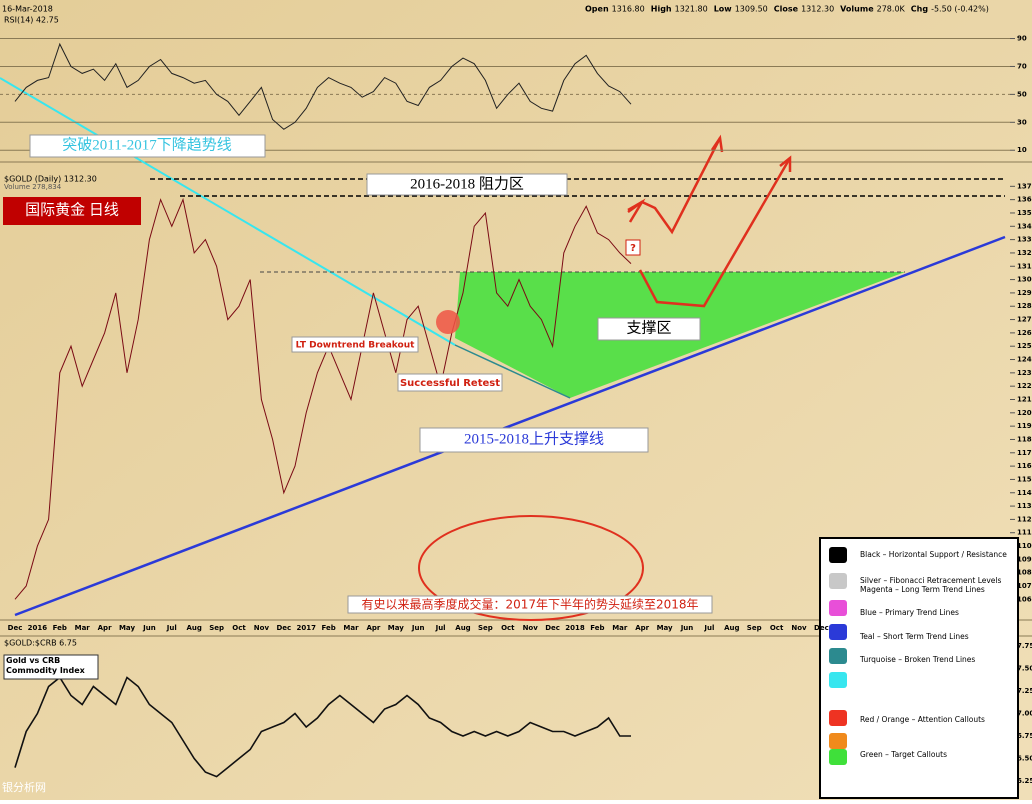 The width and height of the screenshot is (1032, 804). Describe the element at coordinates (661, 9) in the screenshot. I see `quote-label: High` at that location.